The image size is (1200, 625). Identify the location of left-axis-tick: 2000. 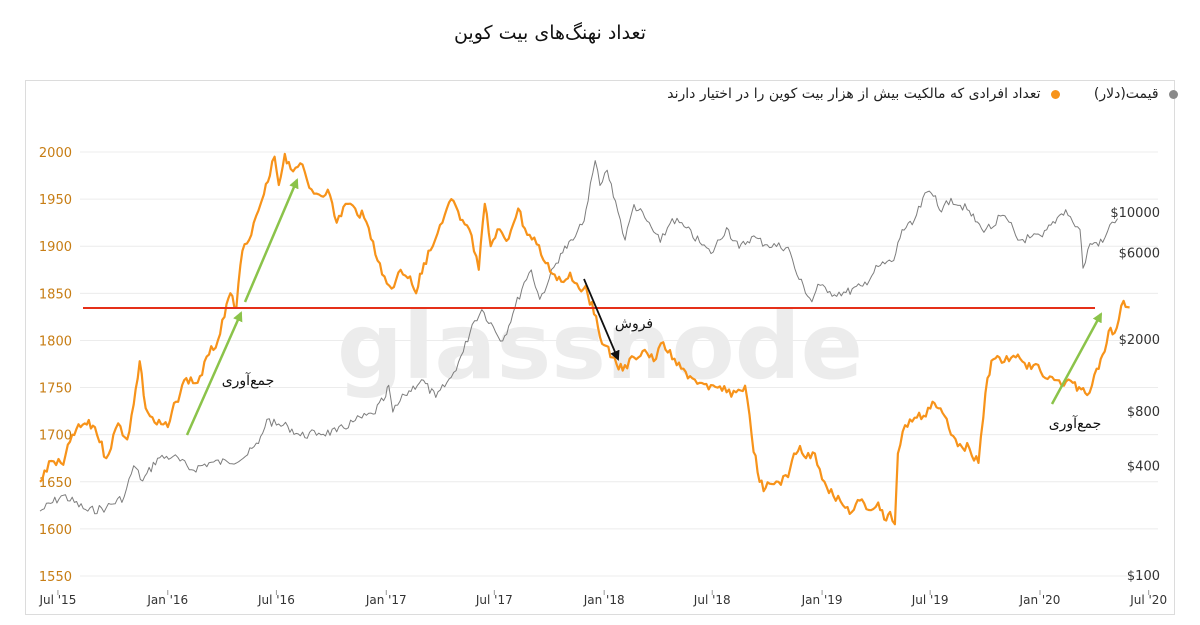
(55, 153).